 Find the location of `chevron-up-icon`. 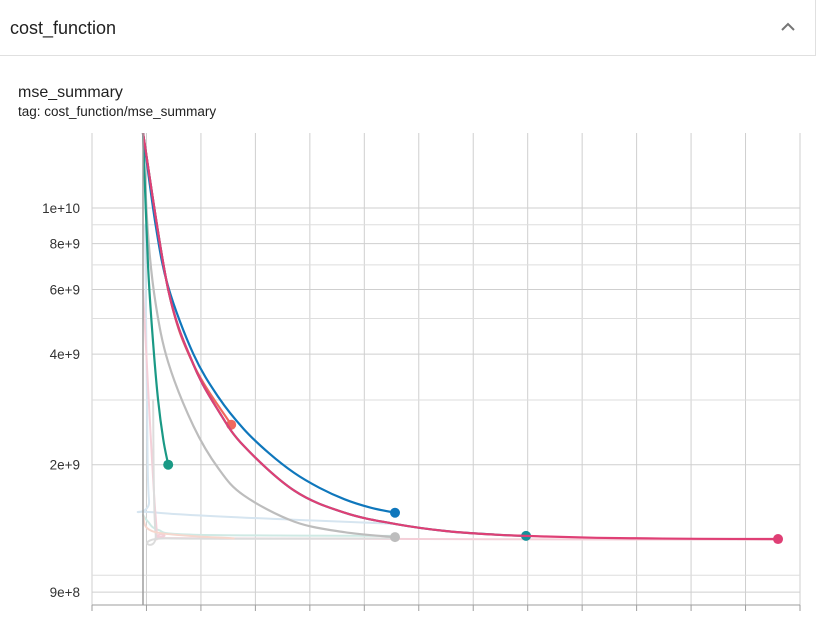

chevron-up-icon is located at coordinates (788, 26).